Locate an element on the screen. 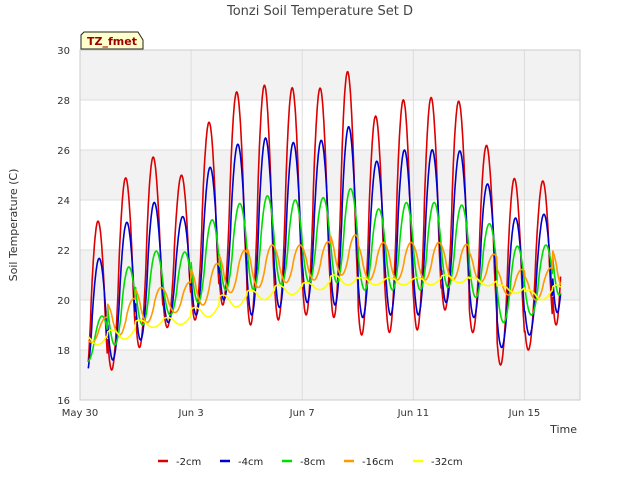  legend-item: -8cm is located at coordinates (303, 462).